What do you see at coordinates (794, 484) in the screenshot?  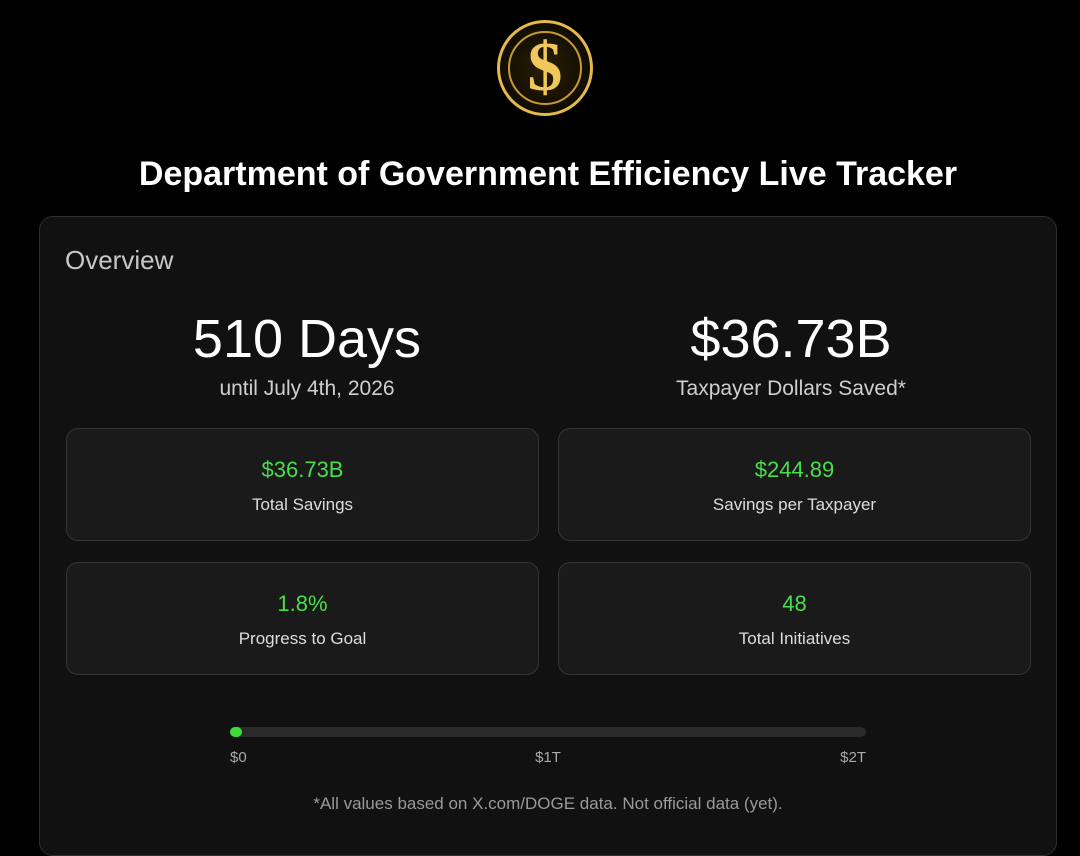 I see `stat-card: $244.89 Savings per Taxpayer` at bounding box center [794, 484].